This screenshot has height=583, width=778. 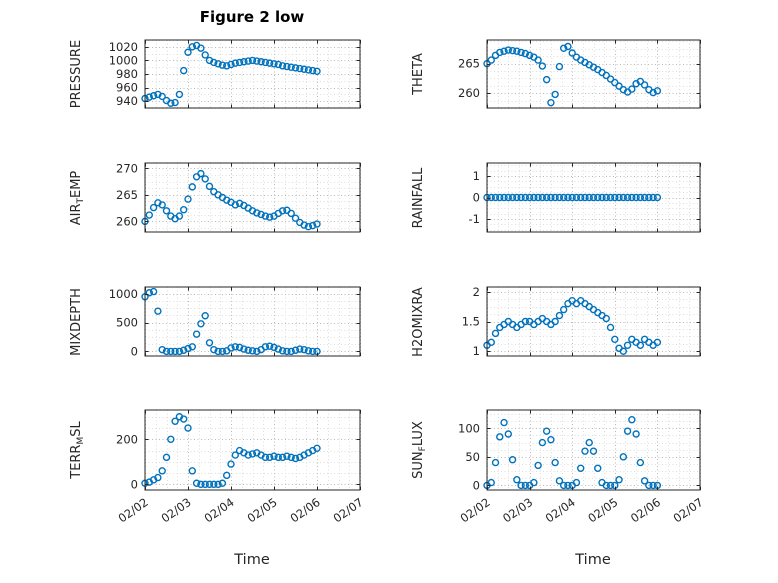 I want to click on data-markers-theta, so click(x=572, y=74).